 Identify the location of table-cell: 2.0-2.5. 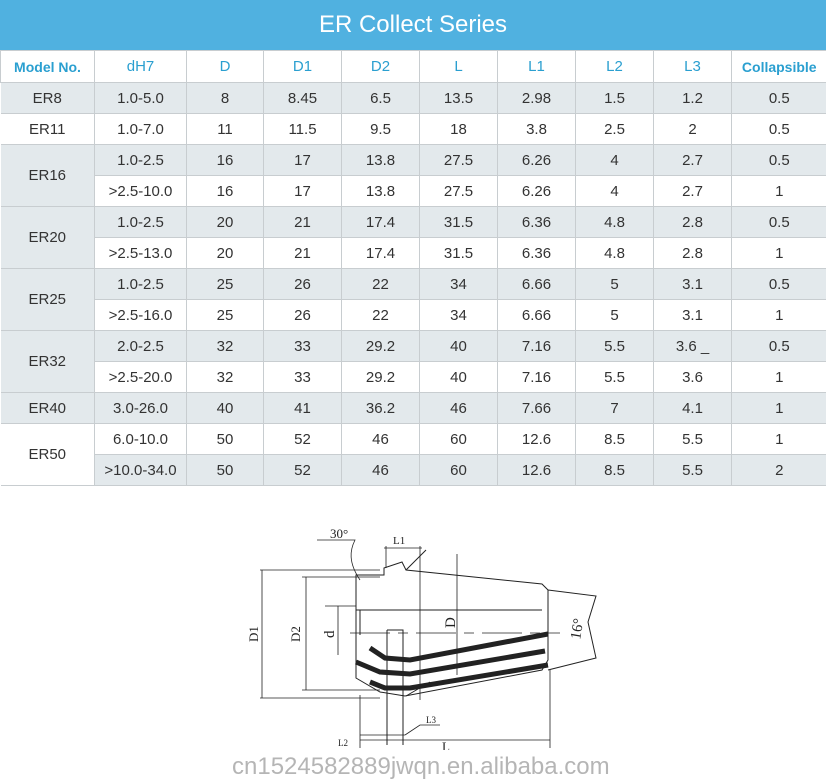
(140, 346).